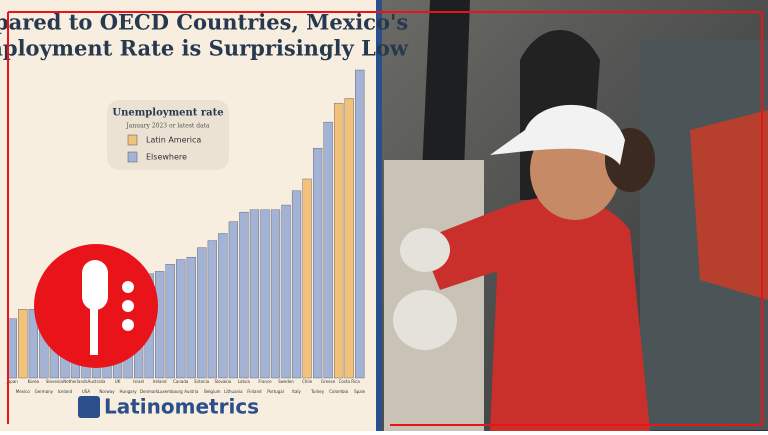 The height and width of the screenshot is (435, 768). What do you see at coordinates (167, 126) in the screenshot?
I see `legend-subtitle: January 2023 or latest data` at bounding box center [167, 126].